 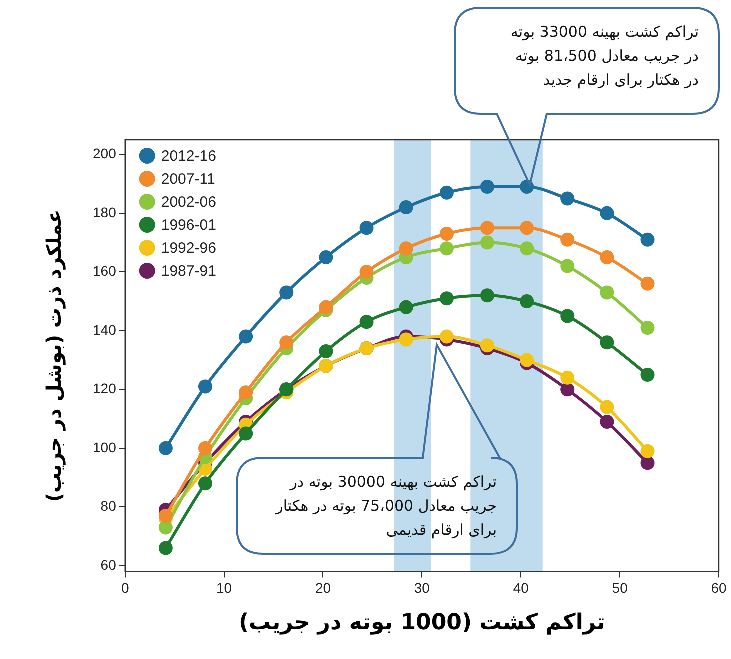 I want to click on legend-label: 1996-01, so click(x=188, y=225).